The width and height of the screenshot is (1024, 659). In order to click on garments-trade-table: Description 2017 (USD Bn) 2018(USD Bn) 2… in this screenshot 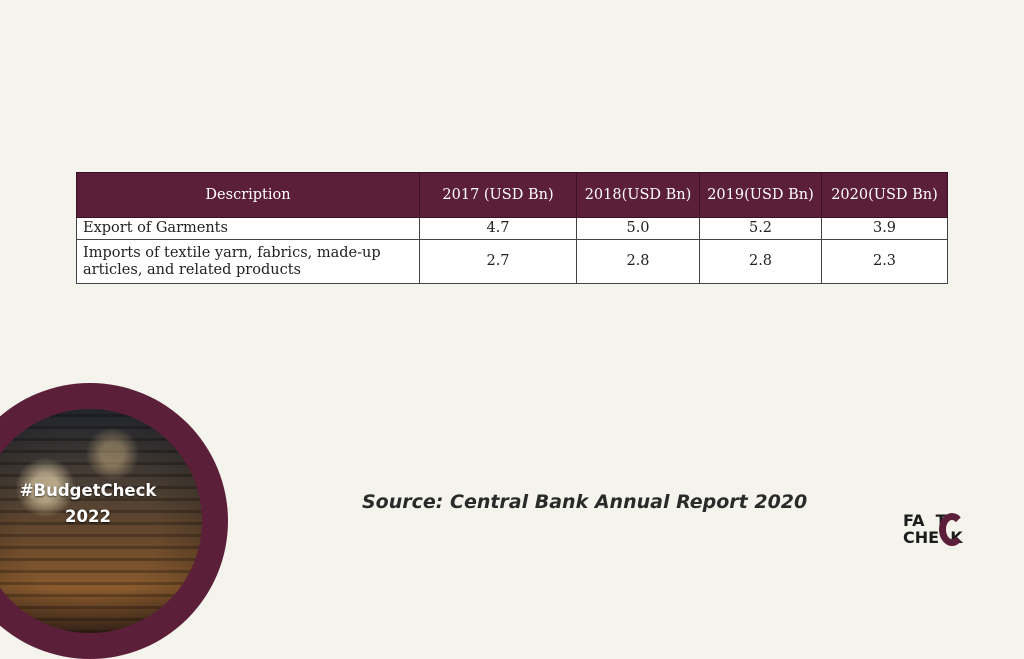, I will do `click(512, 228)`.